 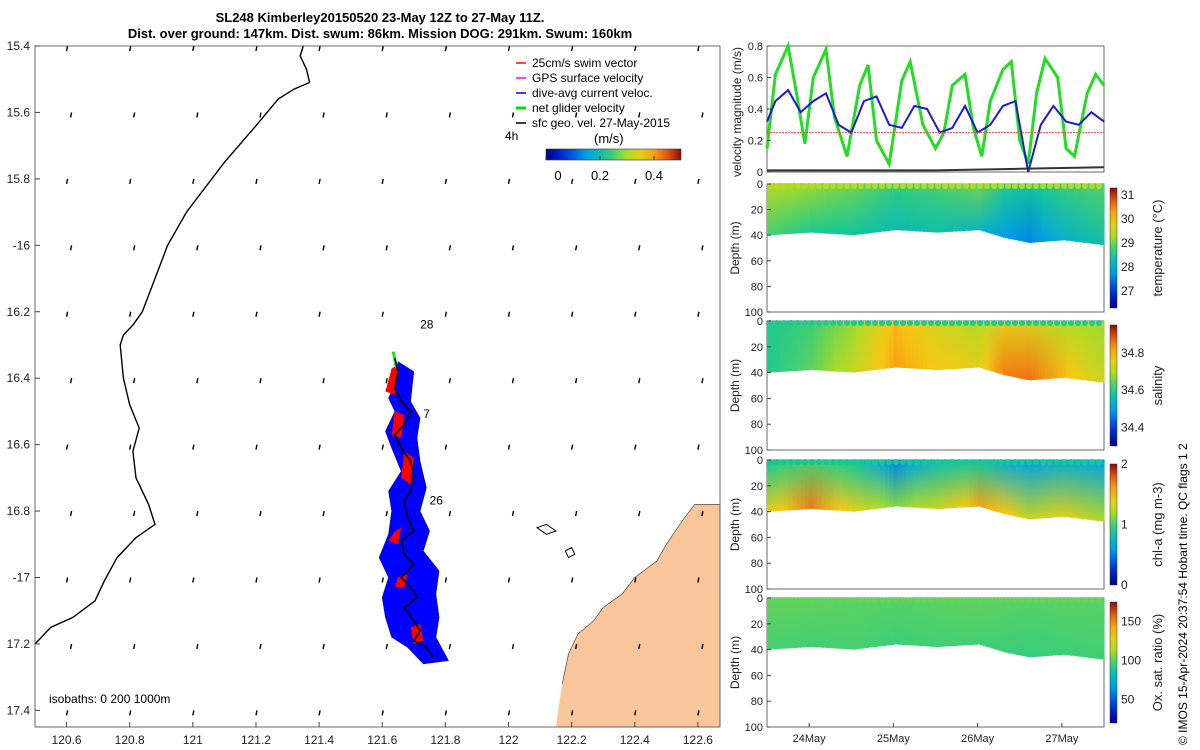 I want to click on coastline, so click(x=640, y=594).